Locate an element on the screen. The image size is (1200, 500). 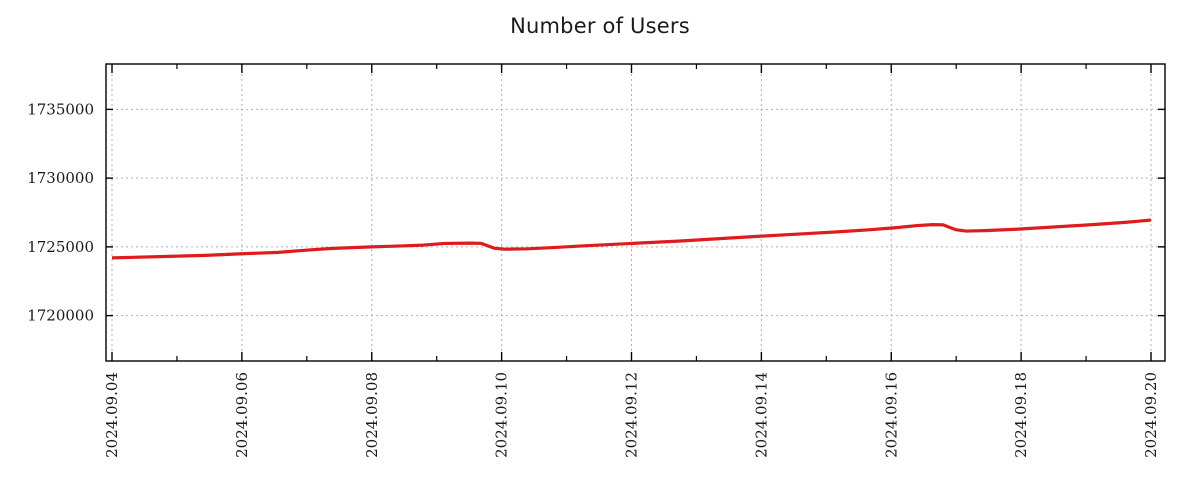
y-tick-label: 1725000 is located at coordinates (60, 247).